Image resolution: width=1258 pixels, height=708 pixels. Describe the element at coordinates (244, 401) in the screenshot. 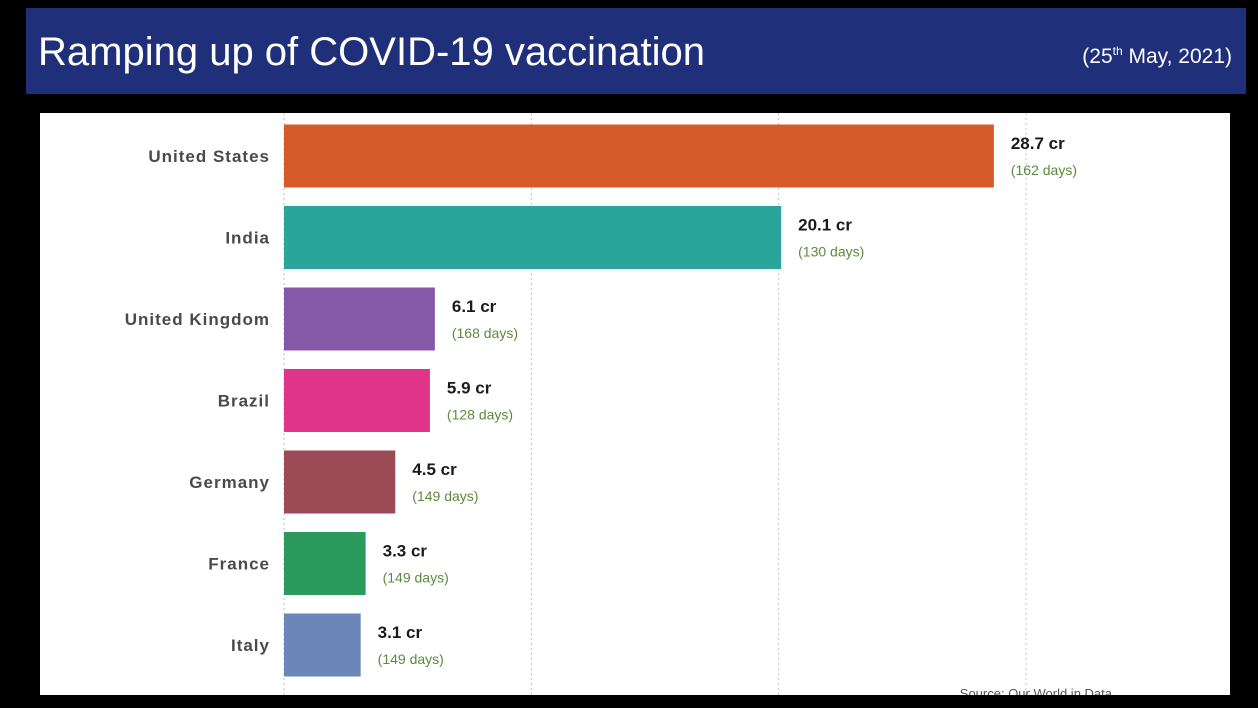

I see `category-label: Brazil` at that location.